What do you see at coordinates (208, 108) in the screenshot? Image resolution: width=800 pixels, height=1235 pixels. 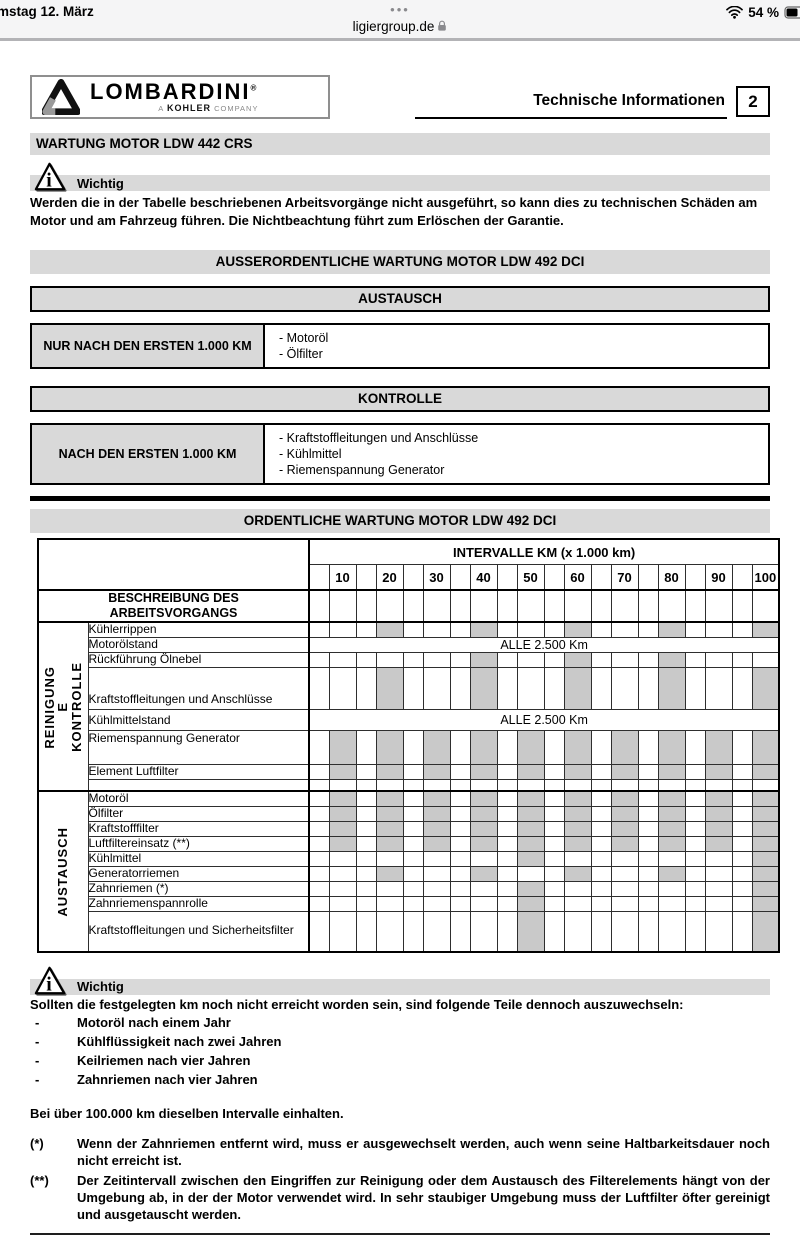 I see `brand-subtitle: A KOHLER COMPANY` at bounding box center [208, 108].